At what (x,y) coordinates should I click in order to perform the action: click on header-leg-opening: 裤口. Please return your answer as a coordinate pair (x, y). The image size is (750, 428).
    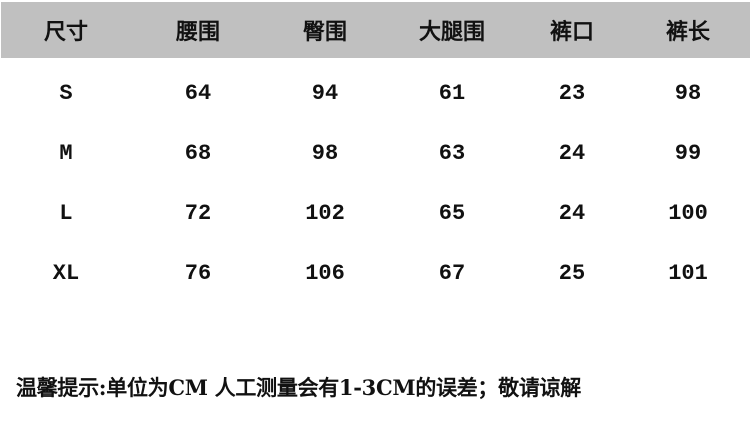
    Looking at the image, I should click on (571, 32).